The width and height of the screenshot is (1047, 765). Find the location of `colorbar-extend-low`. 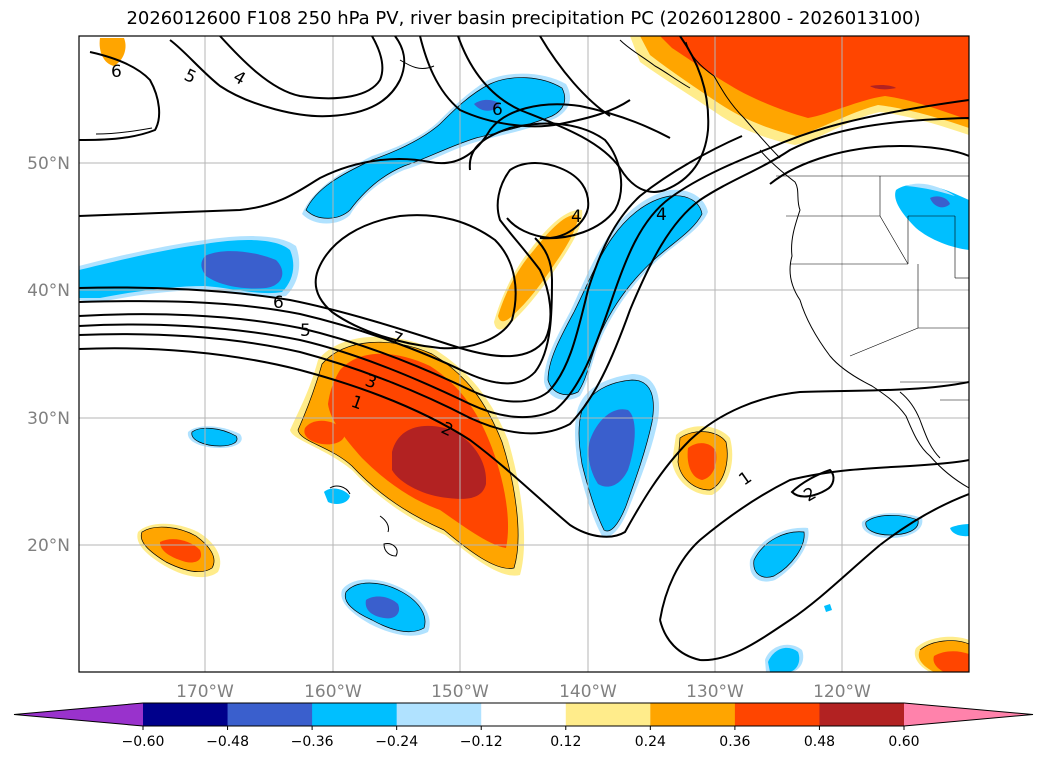

colorbar-extend-low is located at coordinates (78, 714).